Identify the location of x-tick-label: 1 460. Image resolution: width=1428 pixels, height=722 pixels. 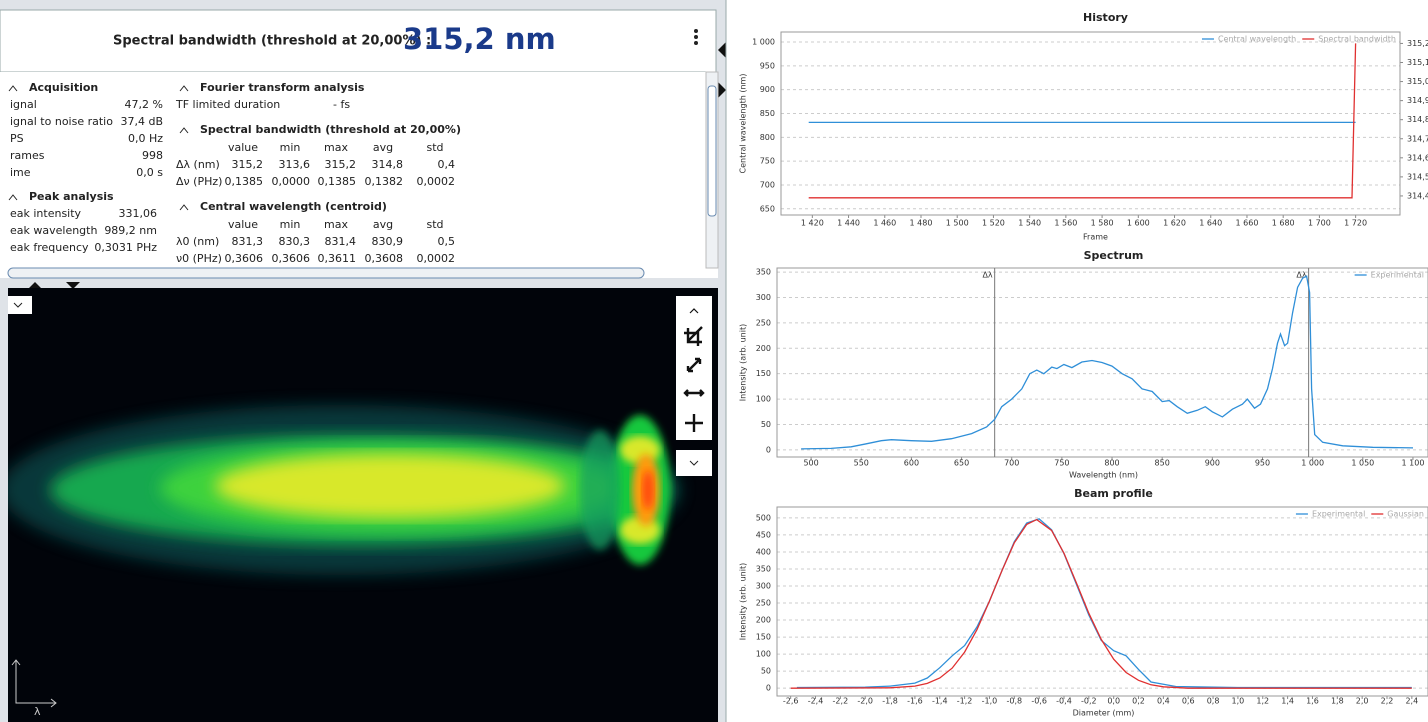
(884, 223).